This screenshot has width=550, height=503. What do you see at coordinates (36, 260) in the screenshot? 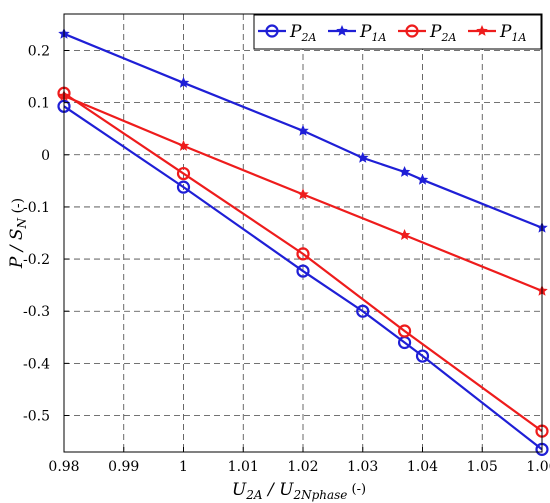
I see `y-tick-label: -0.2` at bounding box center [36, 260].